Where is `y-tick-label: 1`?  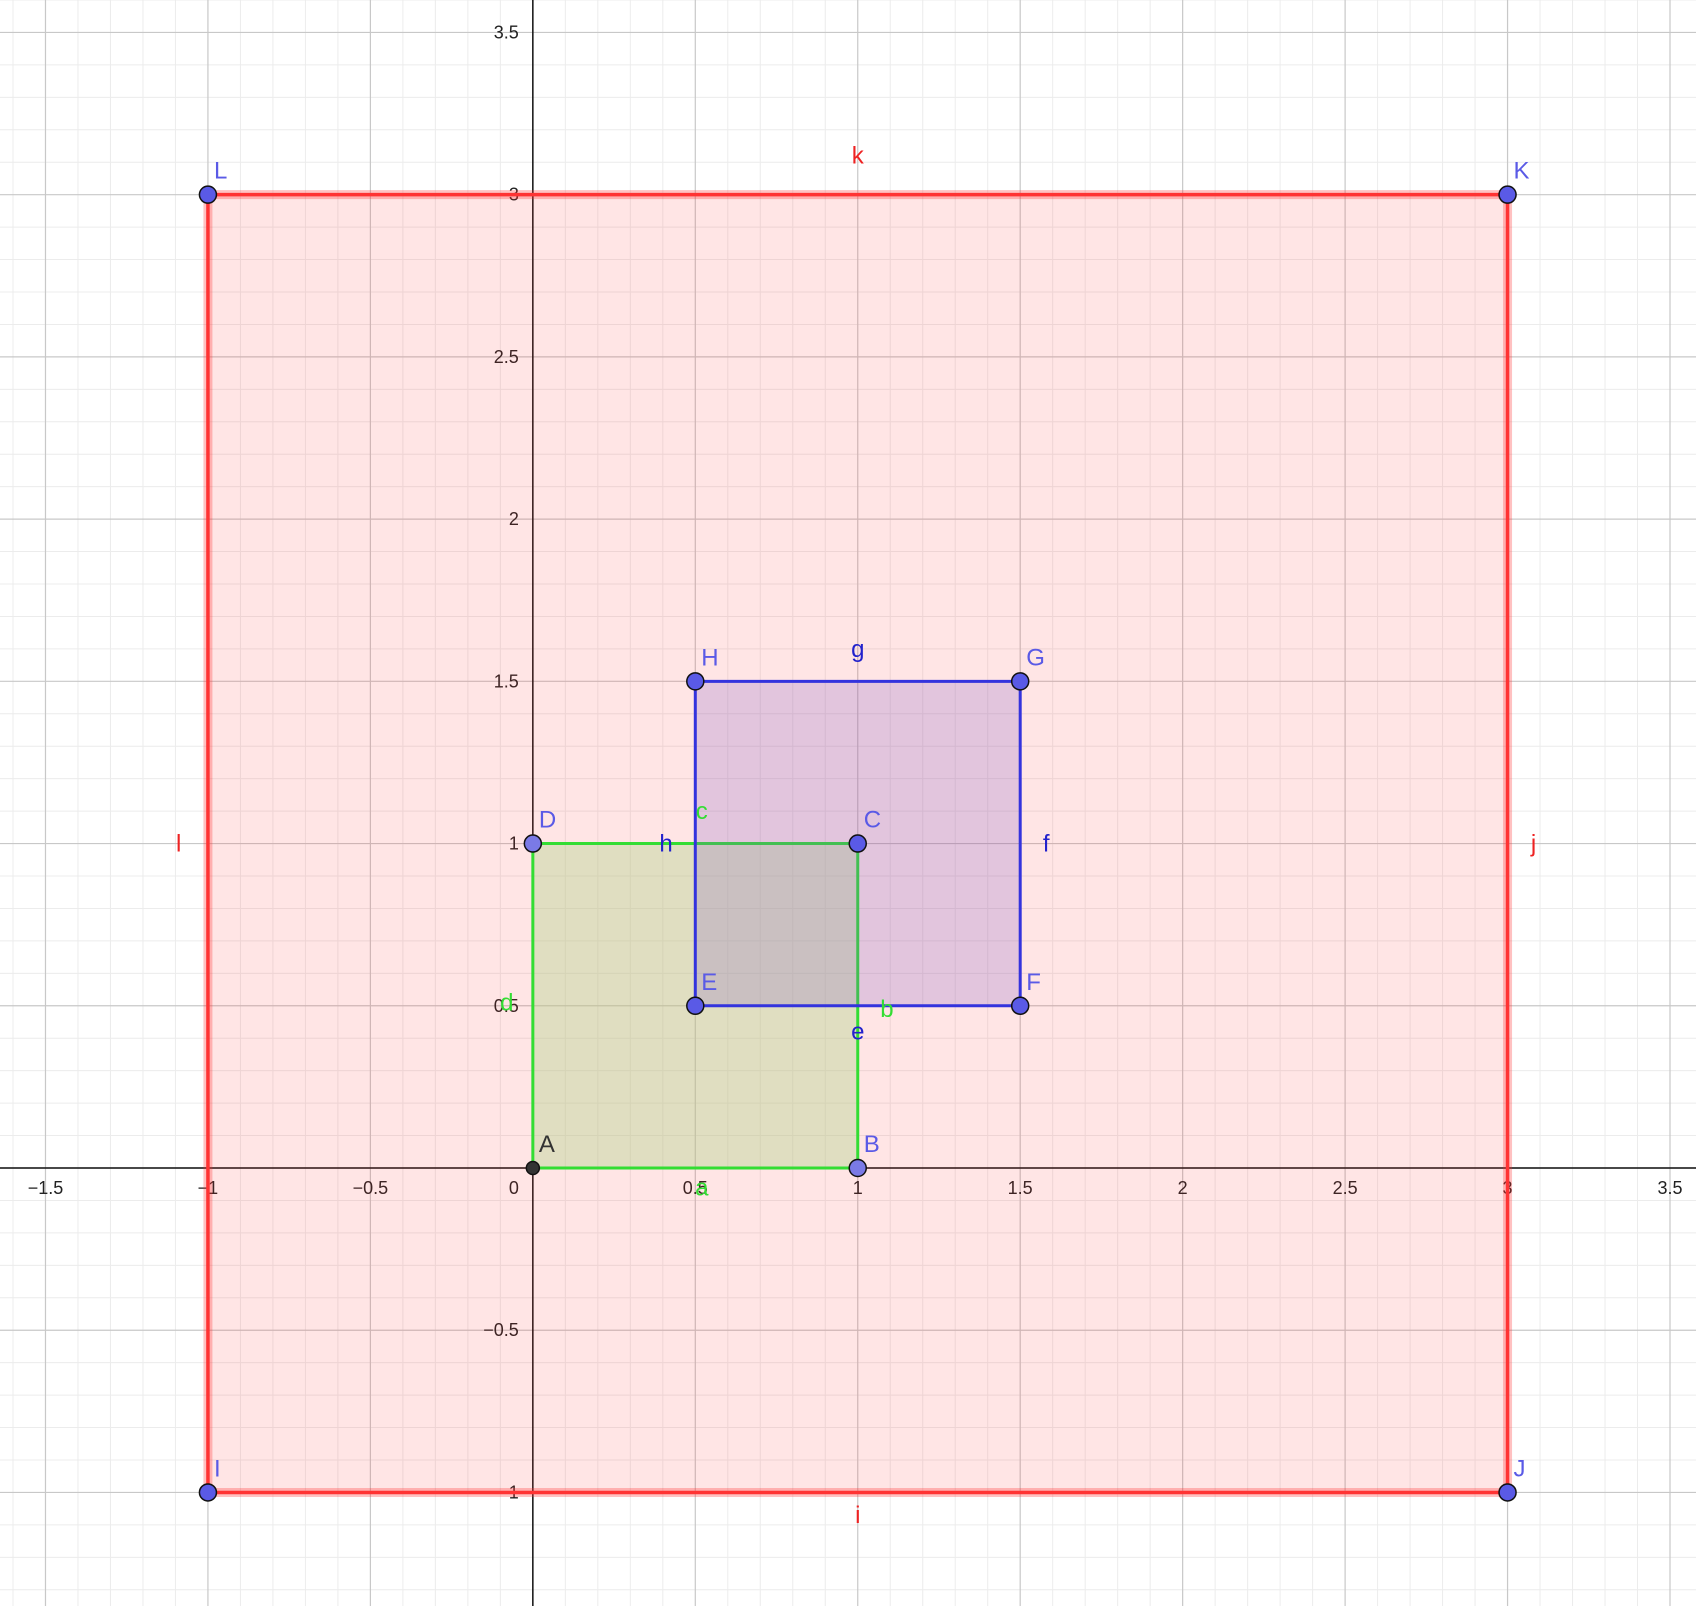
y-tick-label: 1 is located at coordinates (514, 844).